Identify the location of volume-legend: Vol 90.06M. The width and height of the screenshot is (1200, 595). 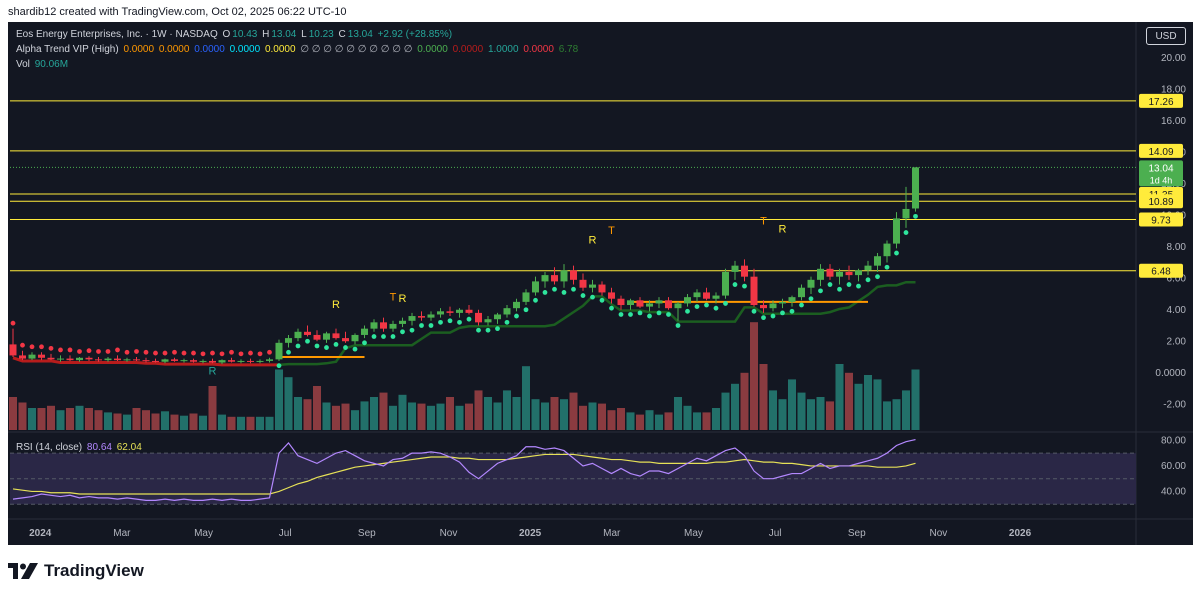
(43, 64).